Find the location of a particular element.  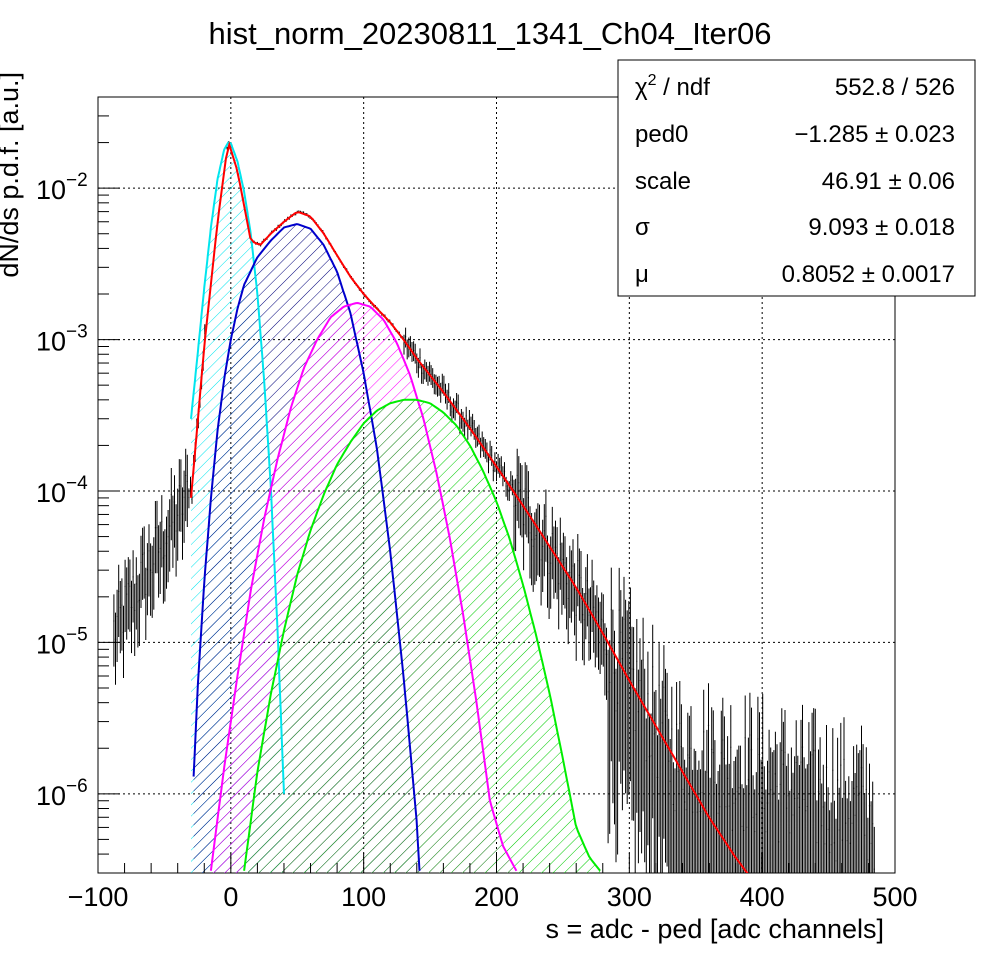

stats-param-name: ped0 is located at coordinates (661, 134).